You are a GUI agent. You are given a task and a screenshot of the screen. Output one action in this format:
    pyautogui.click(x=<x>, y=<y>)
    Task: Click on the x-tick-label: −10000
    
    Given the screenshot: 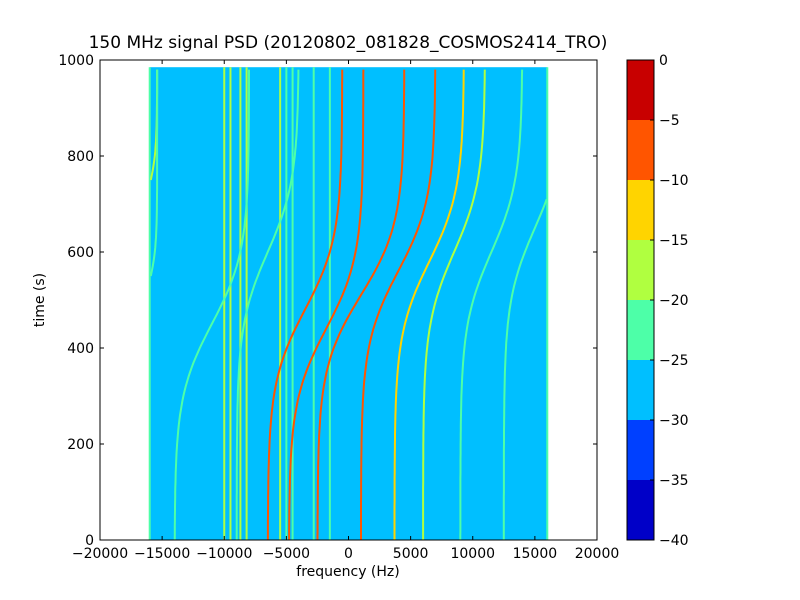 What is the action you would take?
    pyautogui.click(x=224, y=554)
    